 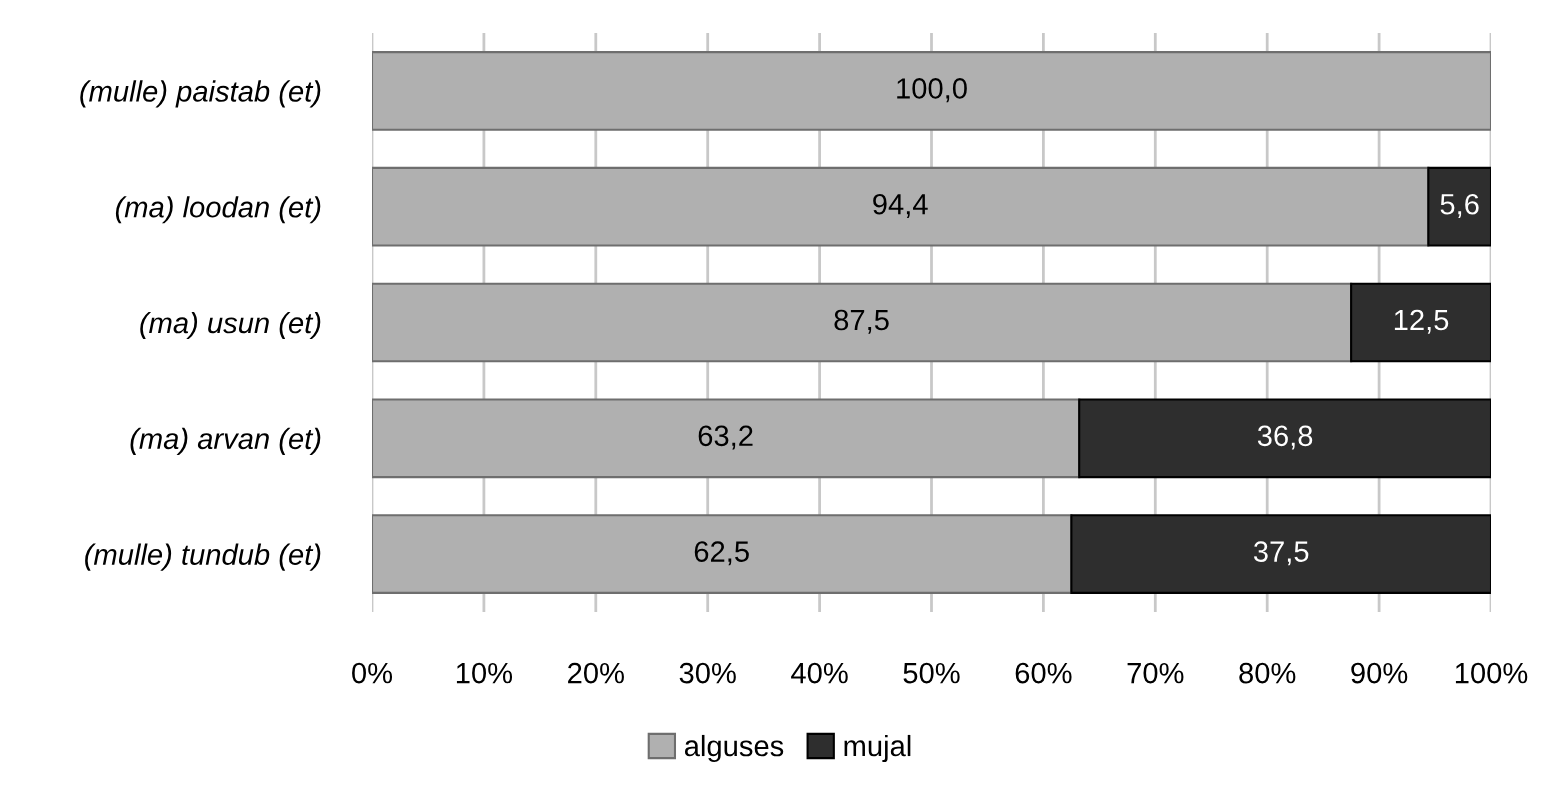 I want to click on y-tick-label: (mulle) tundub (et), so click(x=203, y=557).